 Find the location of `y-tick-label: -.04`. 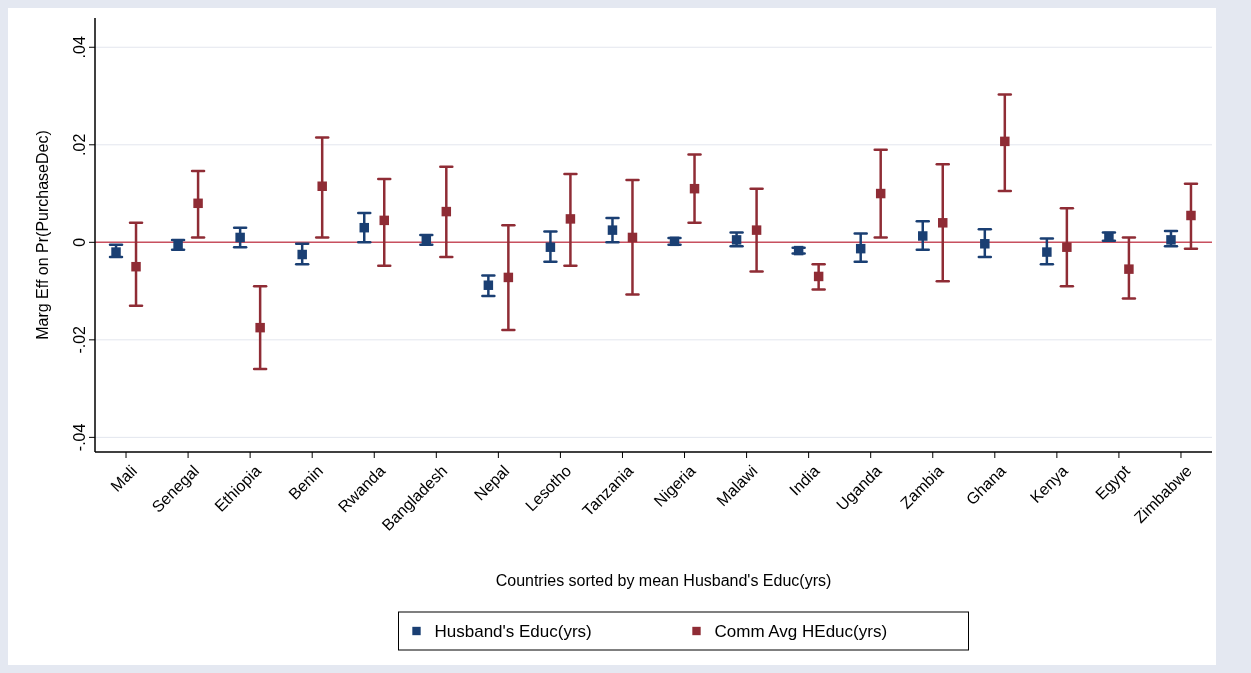

y-tick-label: -.04 is located at coordinates (79, 437).